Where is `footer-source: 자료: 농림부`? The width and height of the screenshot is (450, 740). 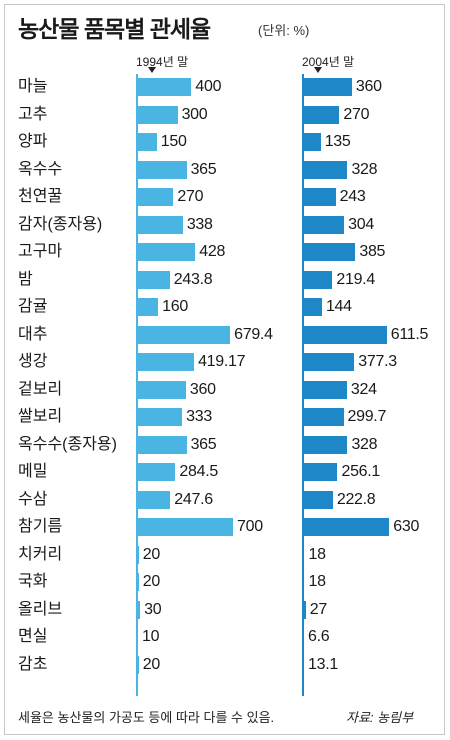 footer-source: 자료: 농림부 is located at coordinates (380, 717).